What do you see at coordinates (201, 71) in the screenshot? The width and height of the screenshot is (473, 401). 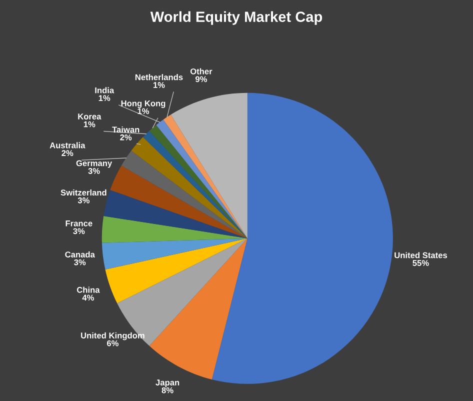 I see `slice-label: Other` at bounding box center [201, 71].